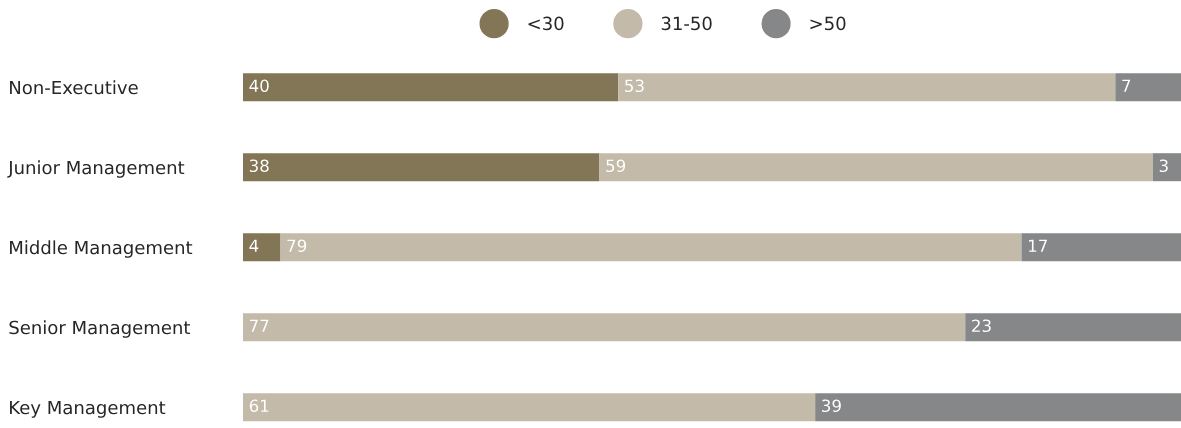 Image resolution: width=1181 pixels, height=428 pixels. What do you see at coordinates (254, 245) in the screenshot?
I see `data-label: 4` at bounding box center [254, 245].